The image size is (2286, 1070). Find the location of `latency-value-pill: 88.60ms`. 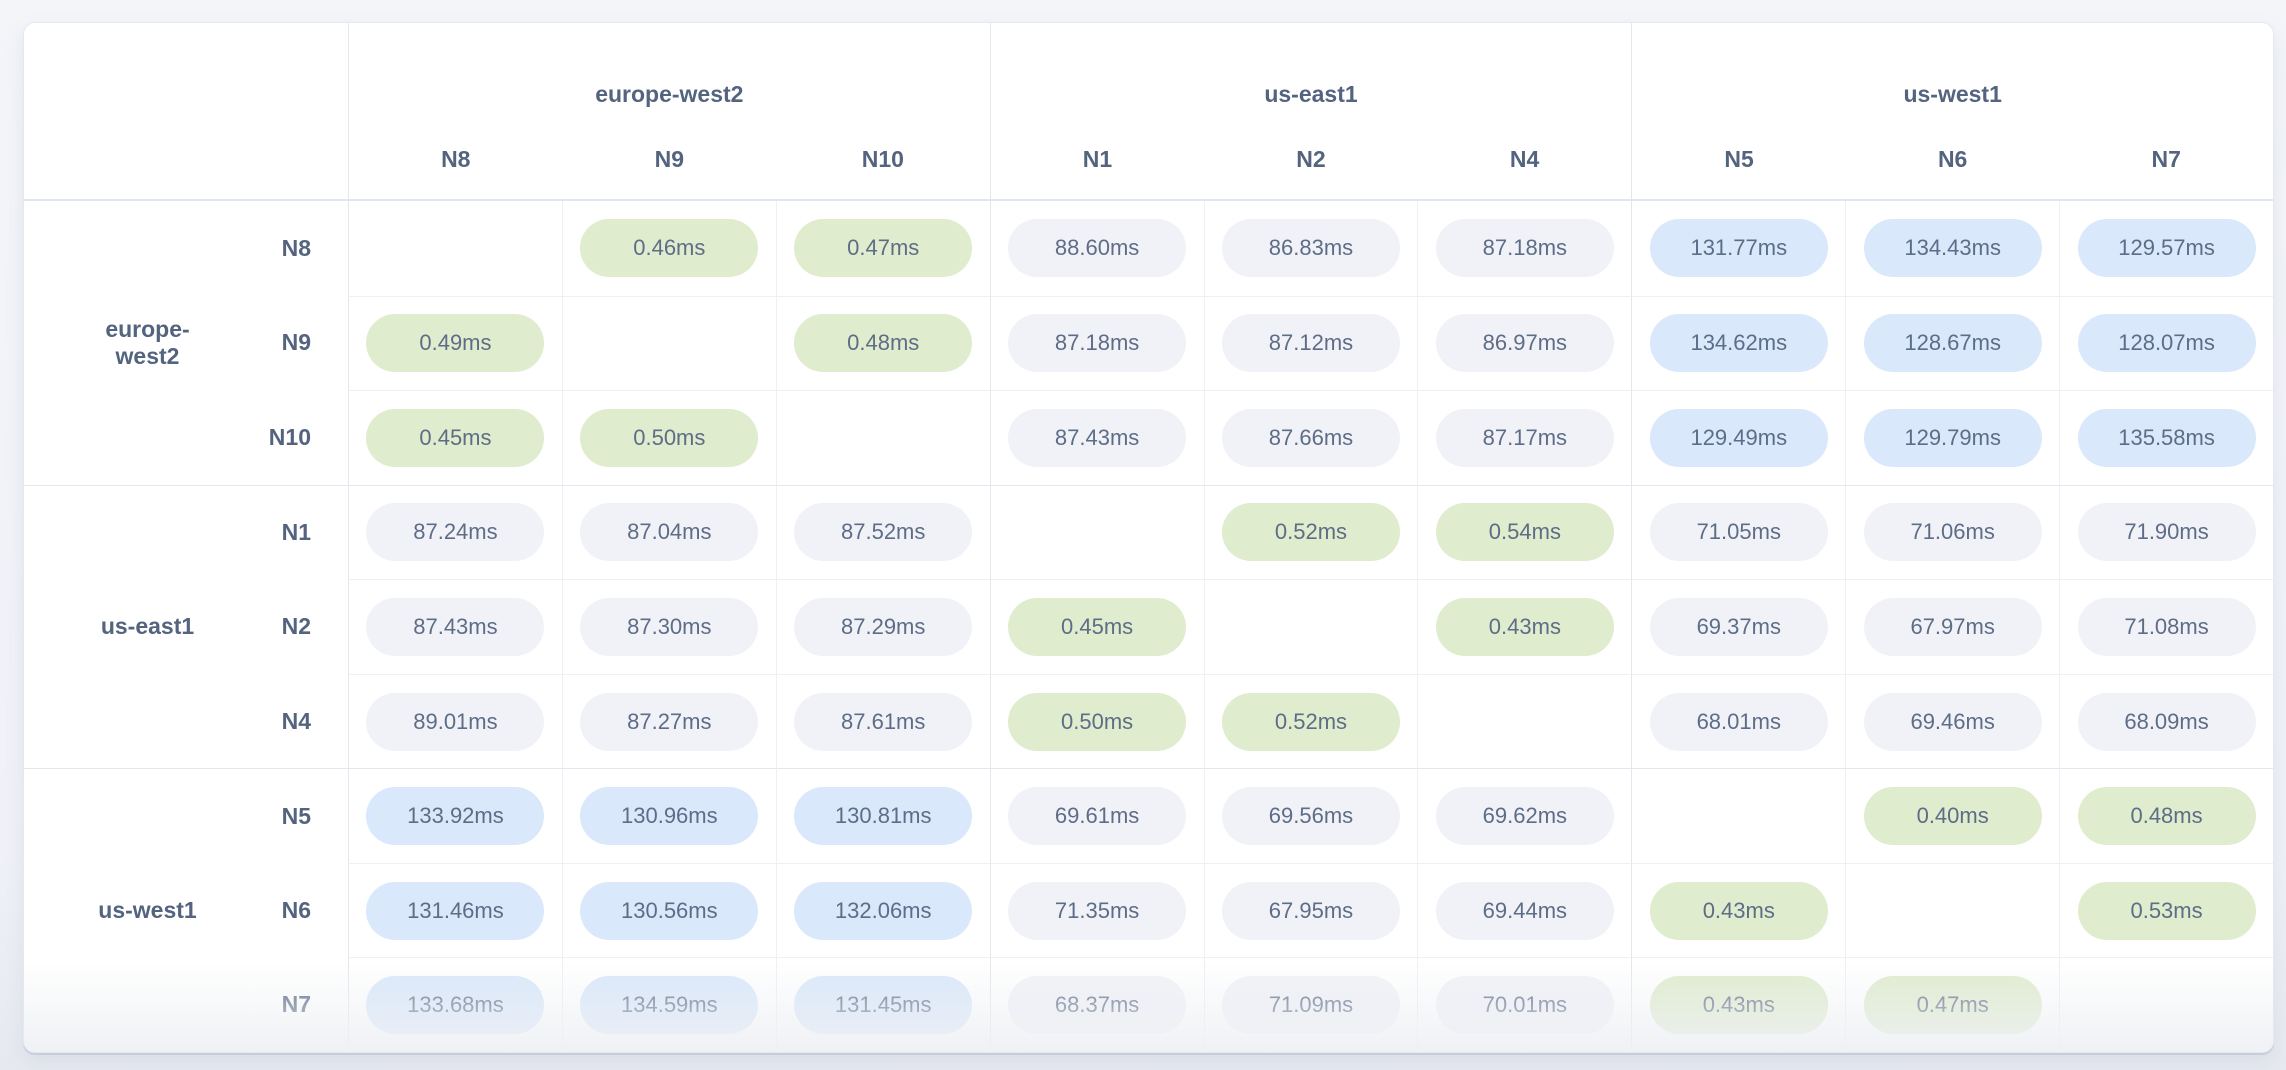

latency-value-pill: 88.60ms is located at coordinates (1097, 248).